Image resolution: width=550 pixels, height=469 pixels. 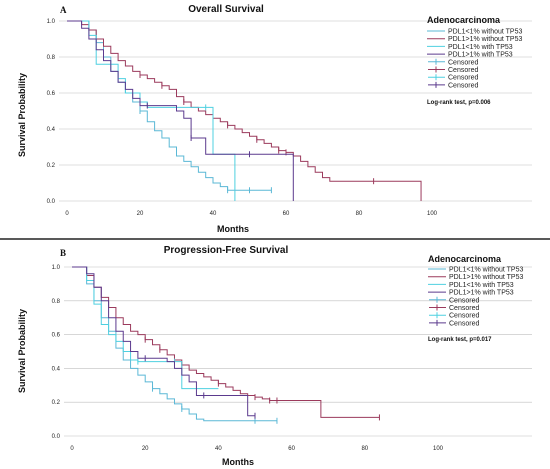 I want to click on panel-a-y-tick-label: 0.0, so click(x=51, y=202).